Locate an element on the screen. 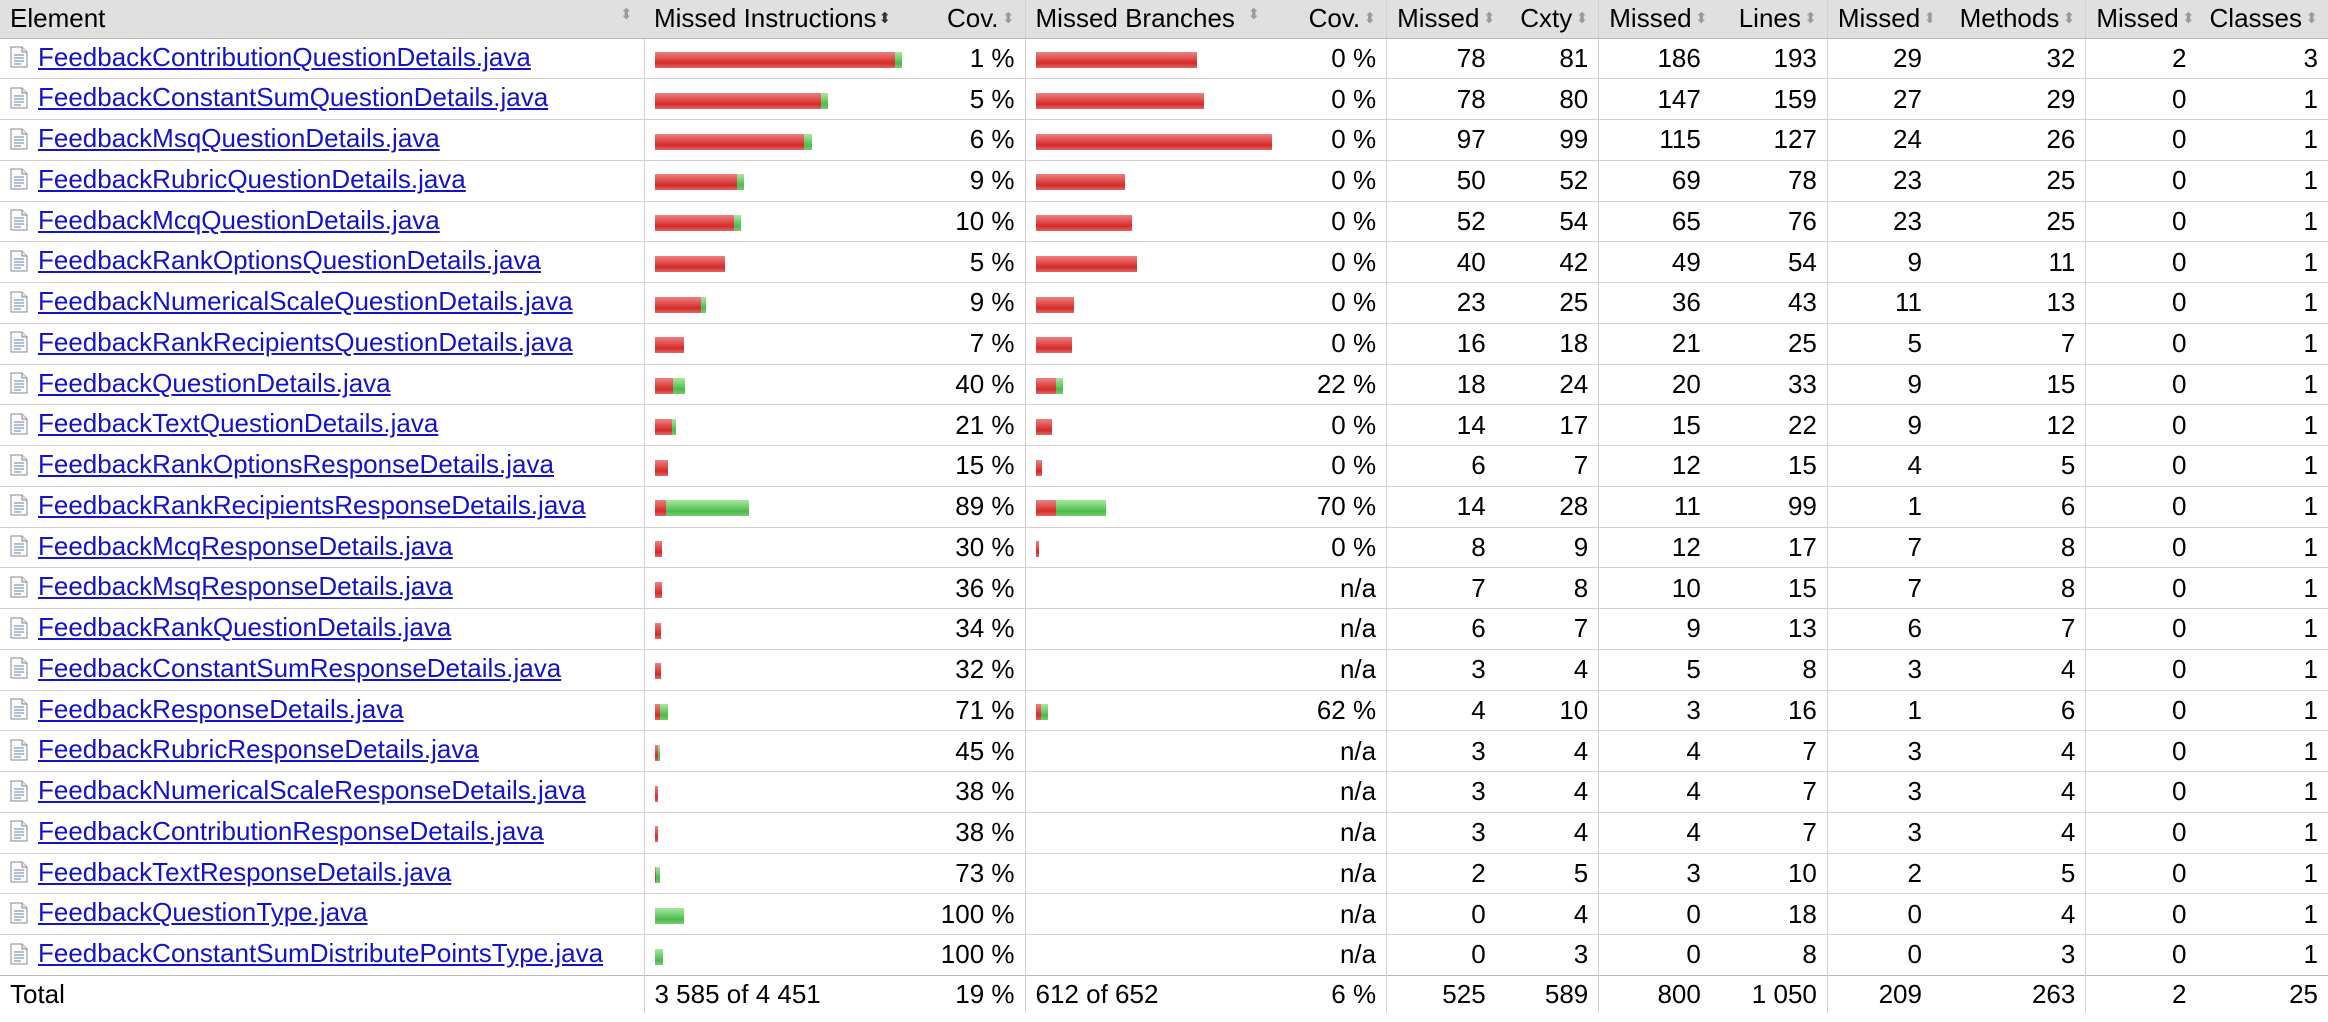 The image size is (2328, 1022). file-link: FeedbackMcqQuestionDetails.java is located at coordinates (225, 220).